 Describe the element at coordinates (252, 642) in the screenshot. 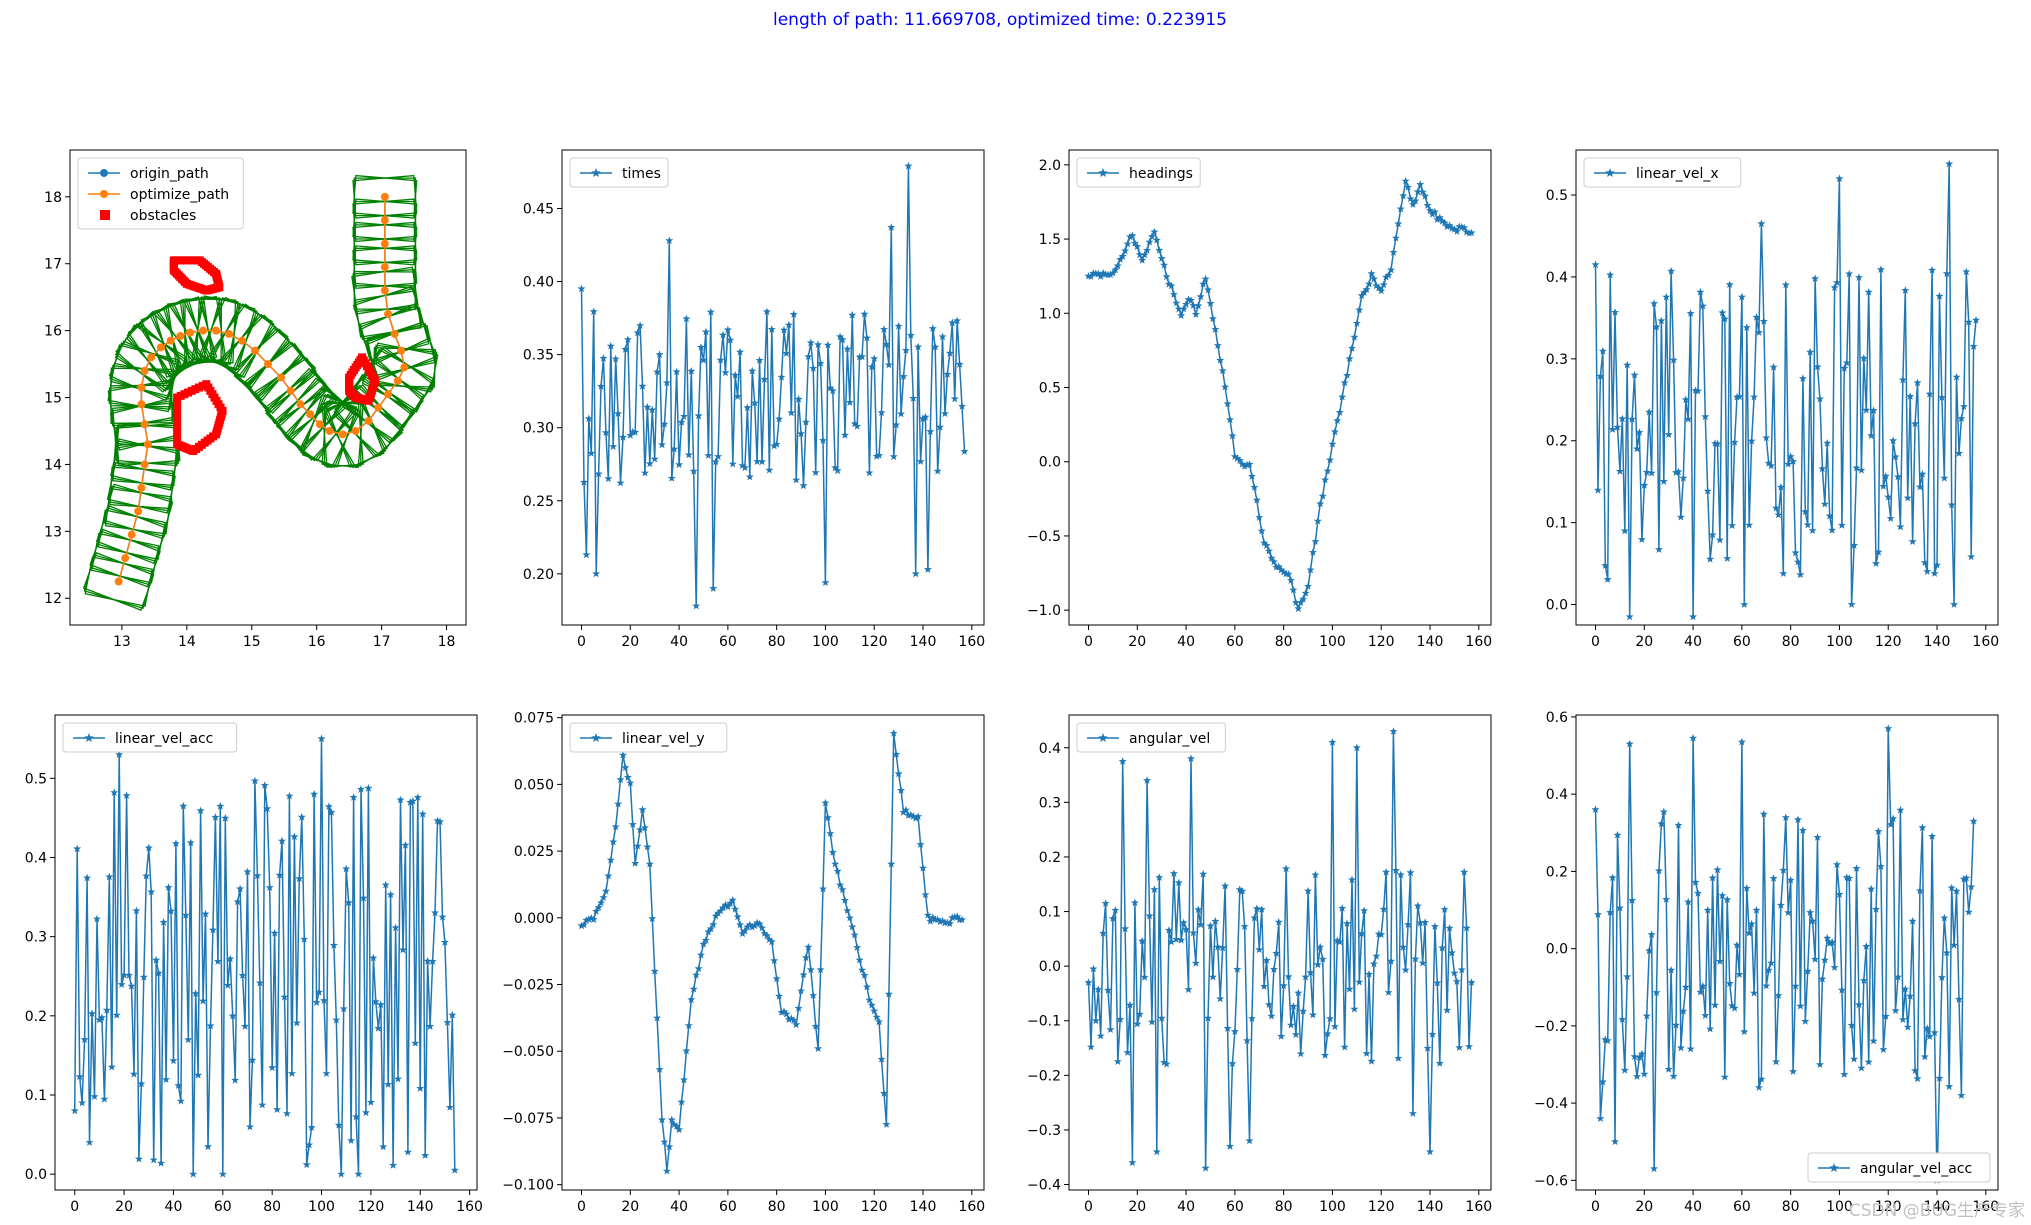

I see `x-tick-label: 15` at that location.